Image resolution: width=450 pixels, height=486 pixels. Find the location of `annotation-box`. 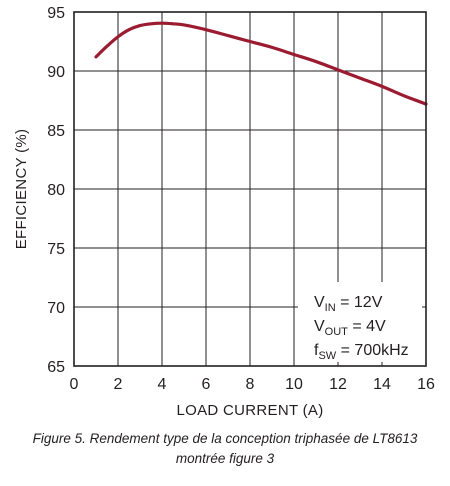

annotation-box is located at coordinates (360, 322).